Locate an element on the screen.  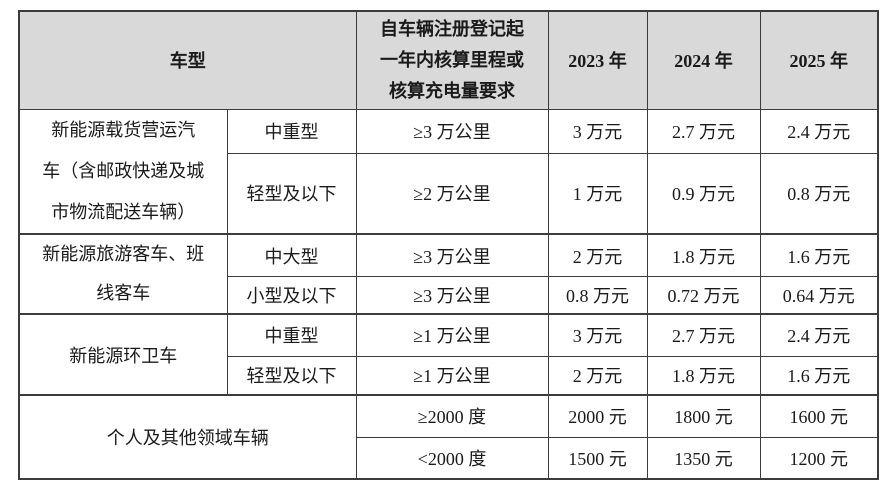
category-line: 个人及其他领域车辆 is located at coordinates (187, 438).